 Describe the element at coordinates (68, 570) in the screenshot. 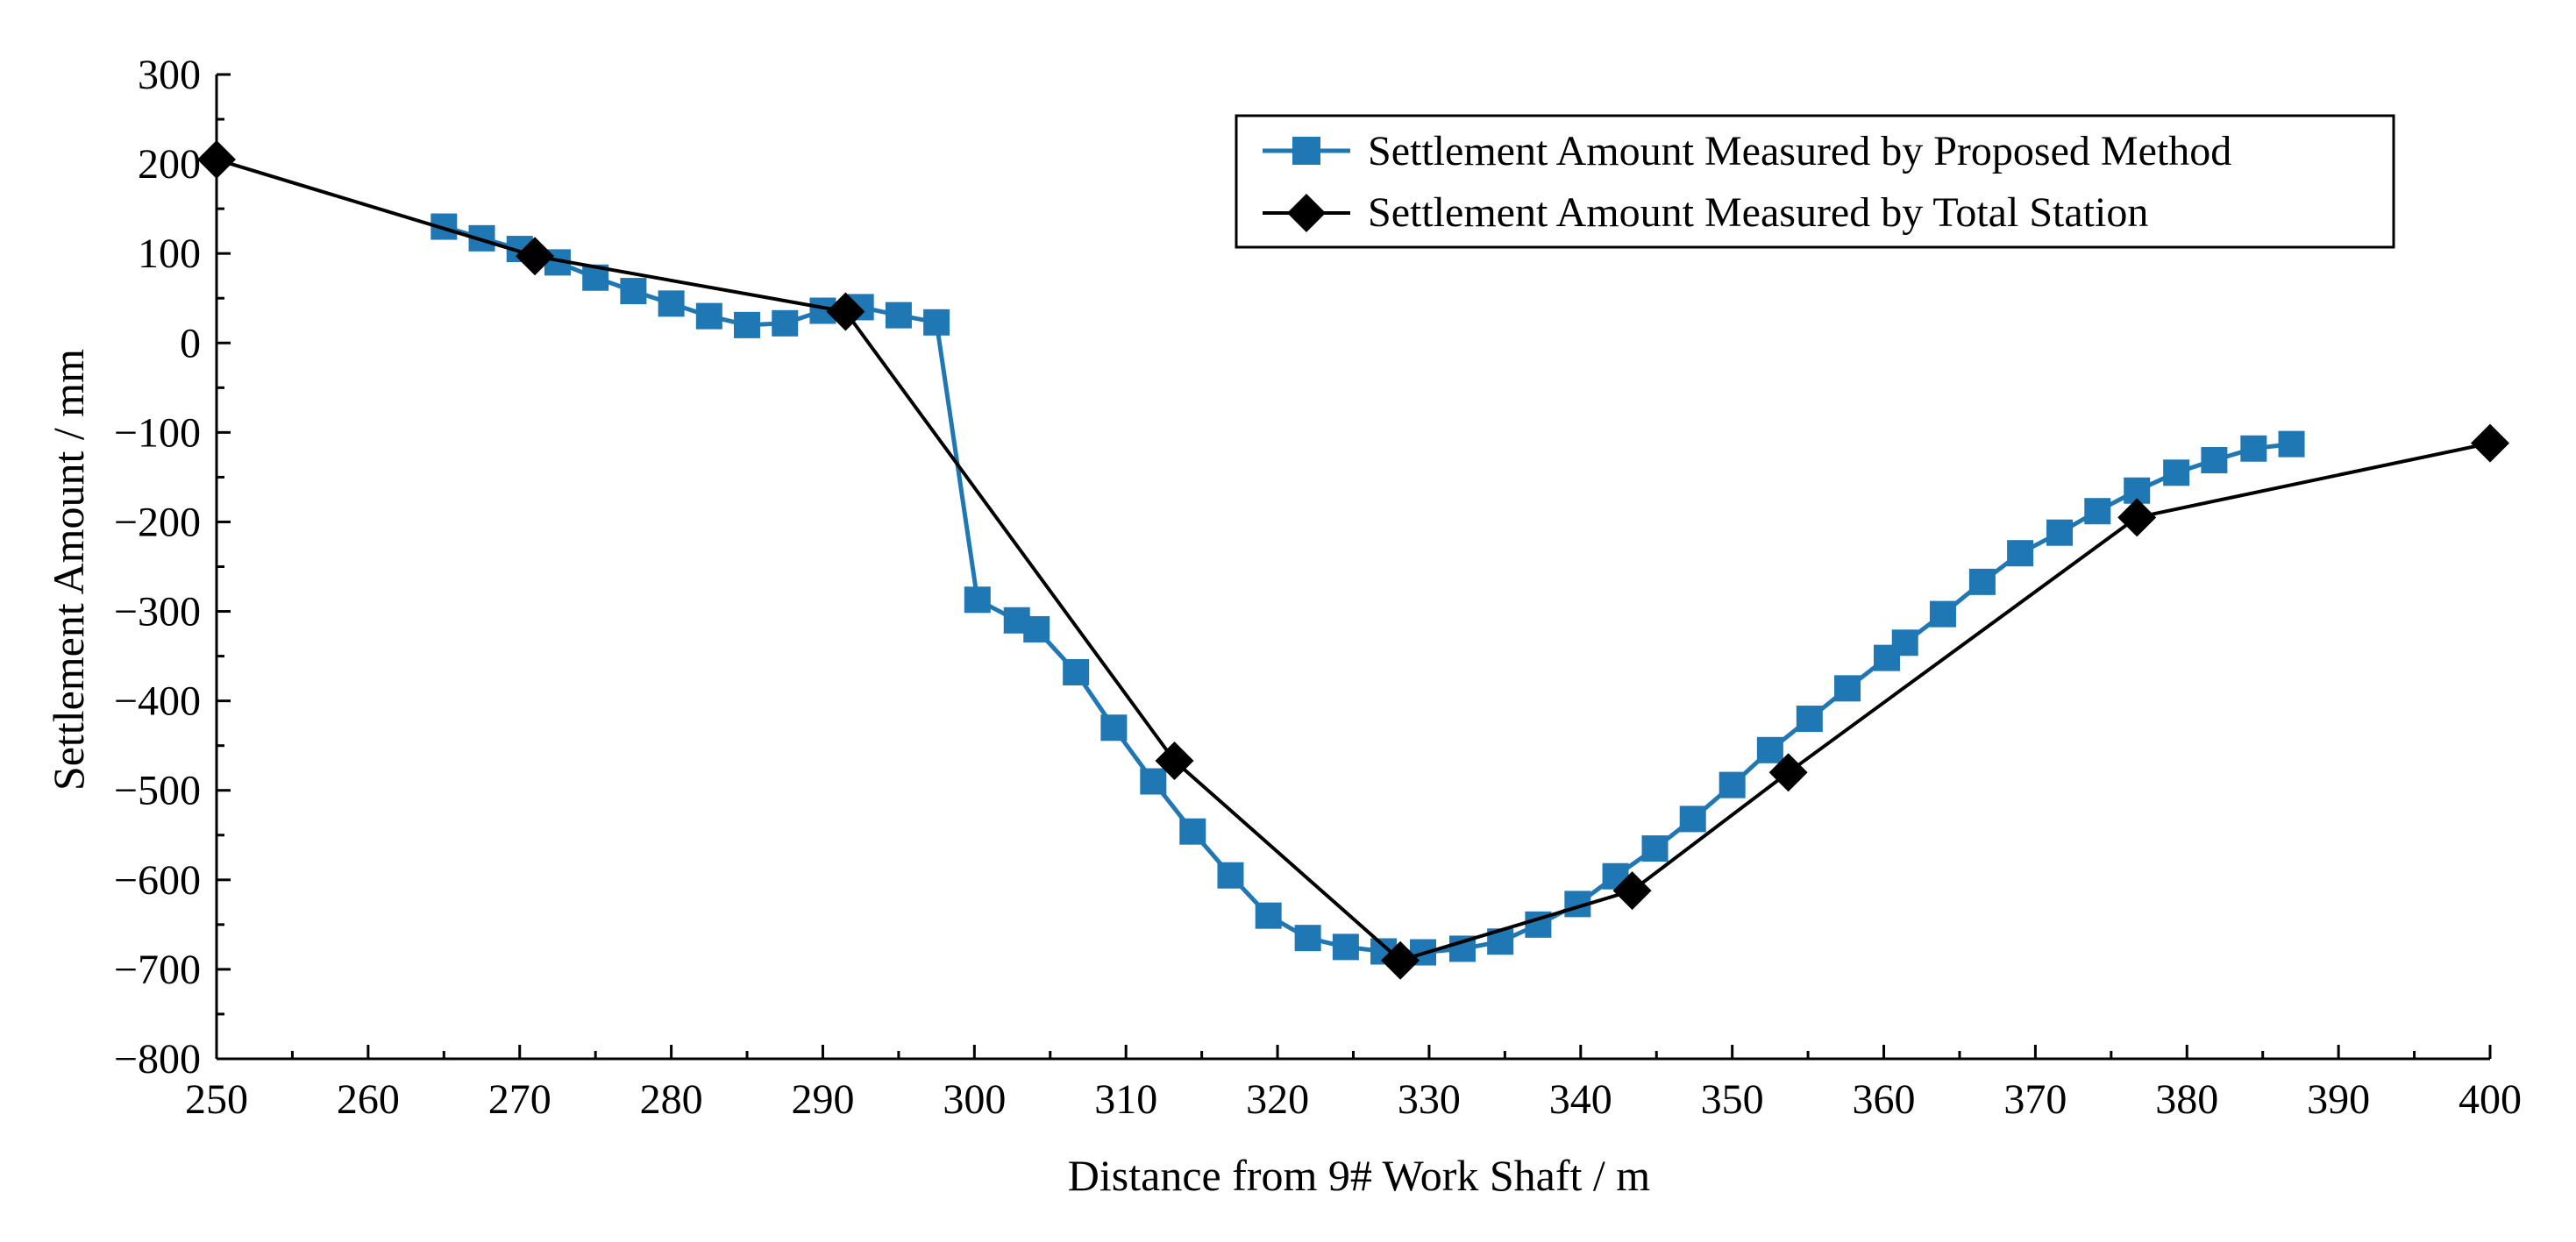

I see `y-axis-title: Settlement Amount / mm` at that location.